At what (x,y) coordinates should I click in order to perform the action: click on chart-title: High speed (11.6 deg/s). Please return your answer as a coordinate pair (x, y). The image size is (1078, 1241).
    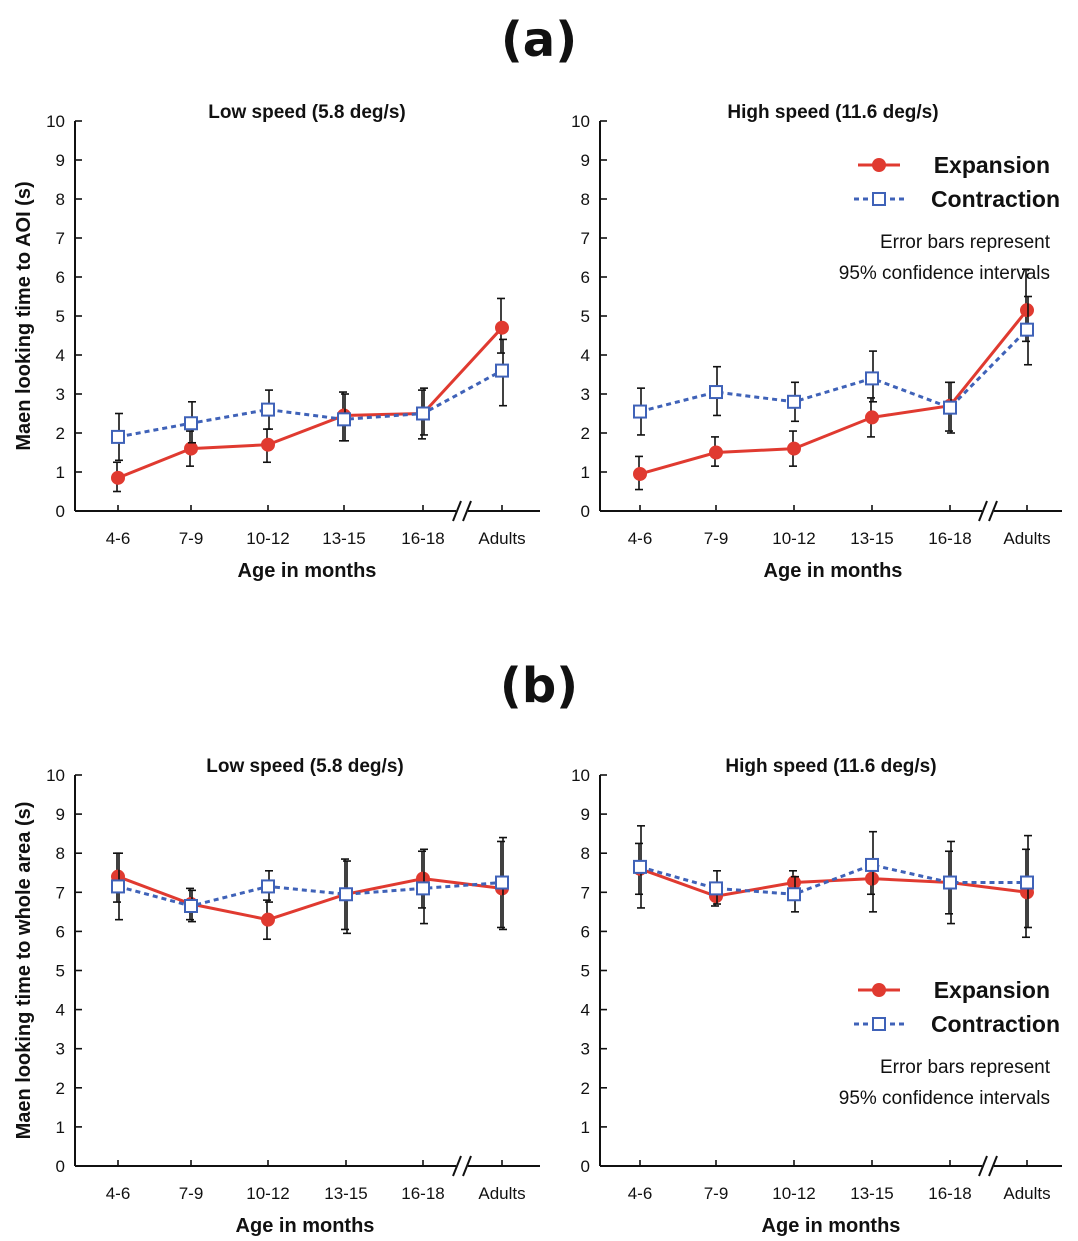
    Looking at the image, I should click on (830, 766).